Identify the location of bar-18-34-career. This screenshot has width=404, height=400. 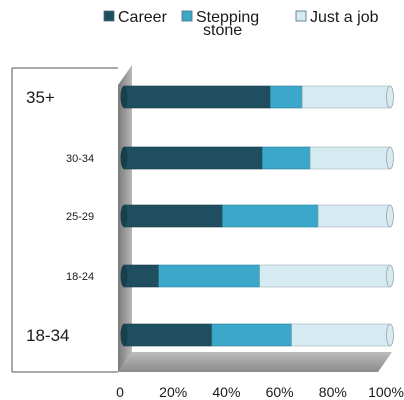
(168, 335).